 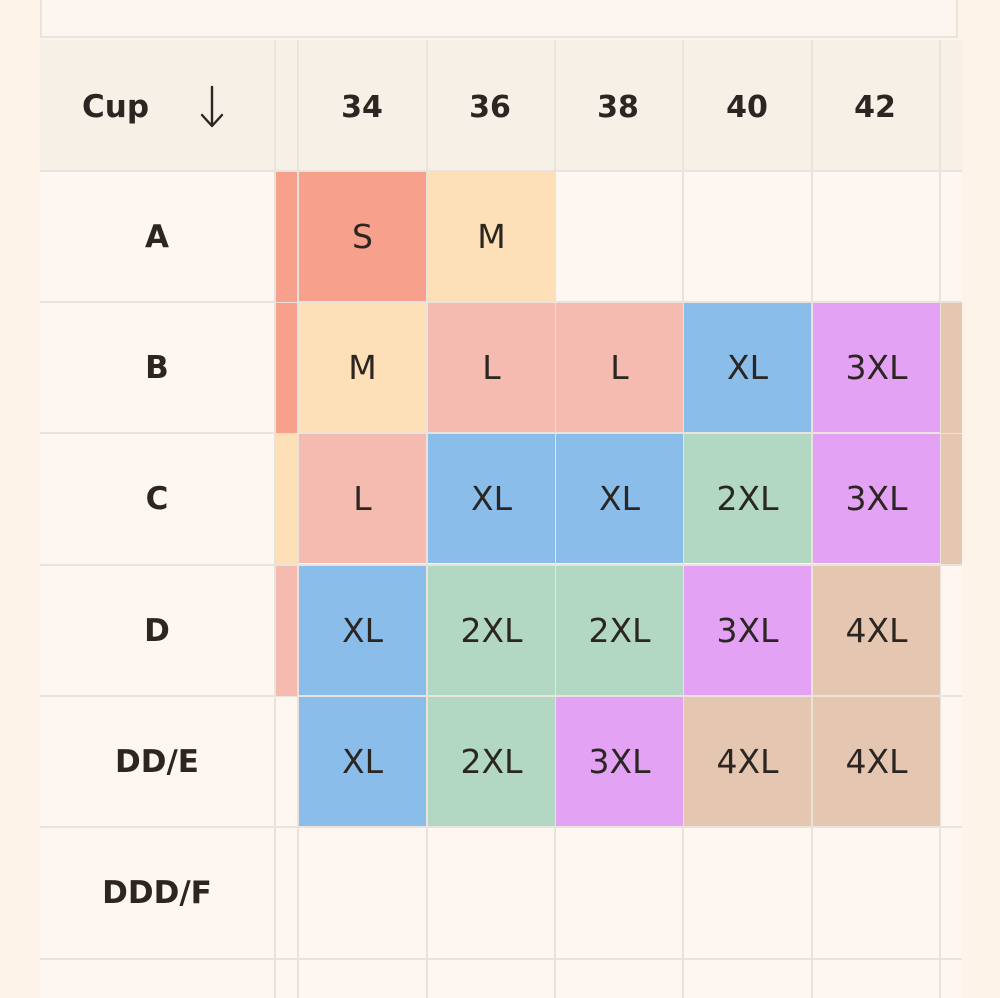 I want to click on band-size-header: 36, so click(x=490, y=107).